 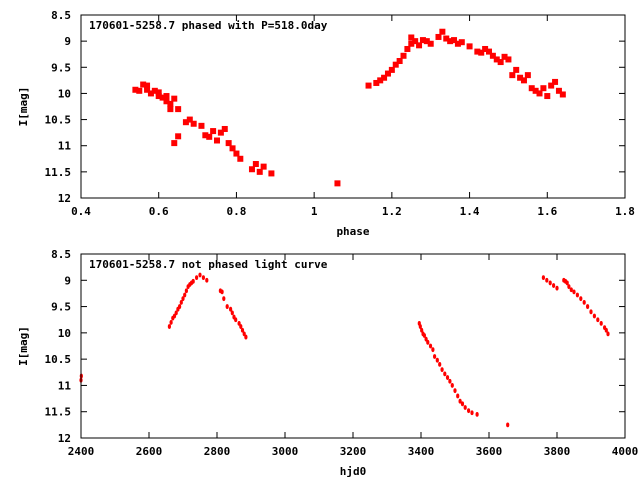 I want to click on unphased-y-tick-label: 11, so click(x=65, y=385).